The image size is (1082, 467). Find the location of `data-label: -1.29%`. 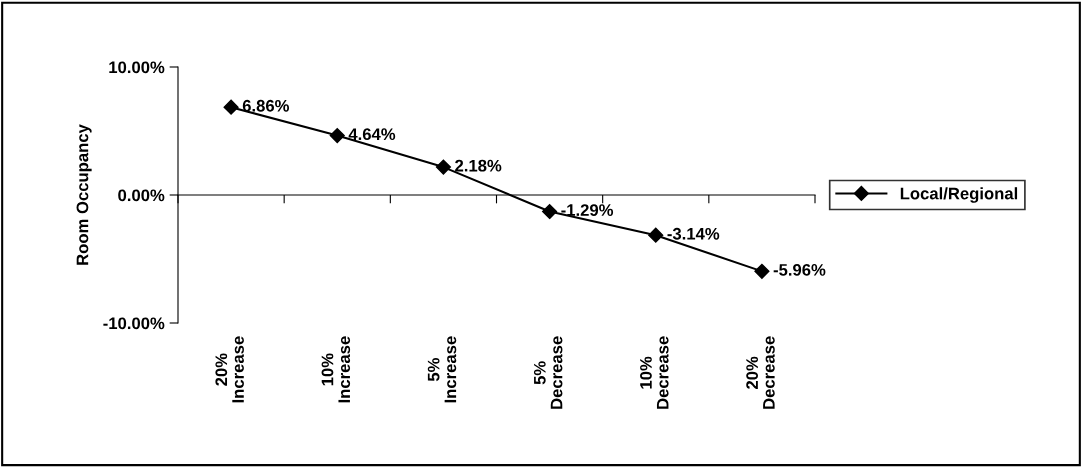

data-label: -1.29% is located at coordinates (587, 210).